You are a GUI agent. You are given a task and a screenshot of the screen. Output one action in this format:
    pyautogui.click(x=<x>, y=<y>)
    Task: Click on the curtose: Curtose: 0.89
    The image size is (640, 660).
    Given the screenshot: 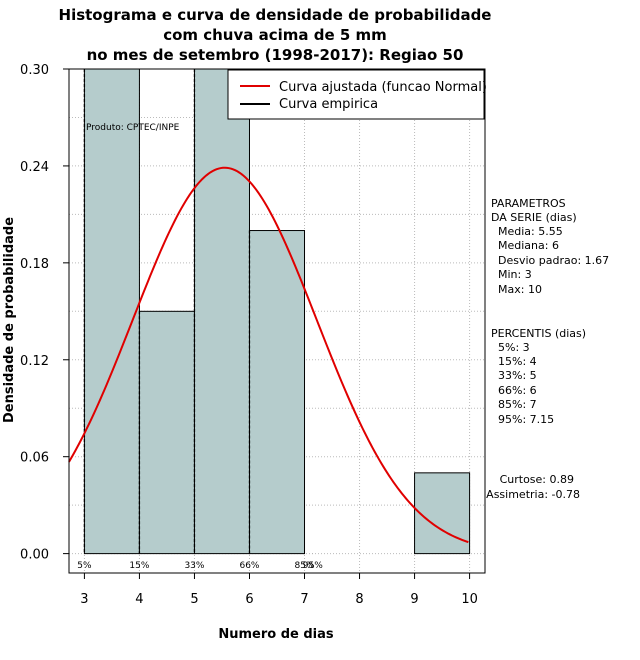 What is the action you would take?
    pyautogui.click(x=537, y=479)
    